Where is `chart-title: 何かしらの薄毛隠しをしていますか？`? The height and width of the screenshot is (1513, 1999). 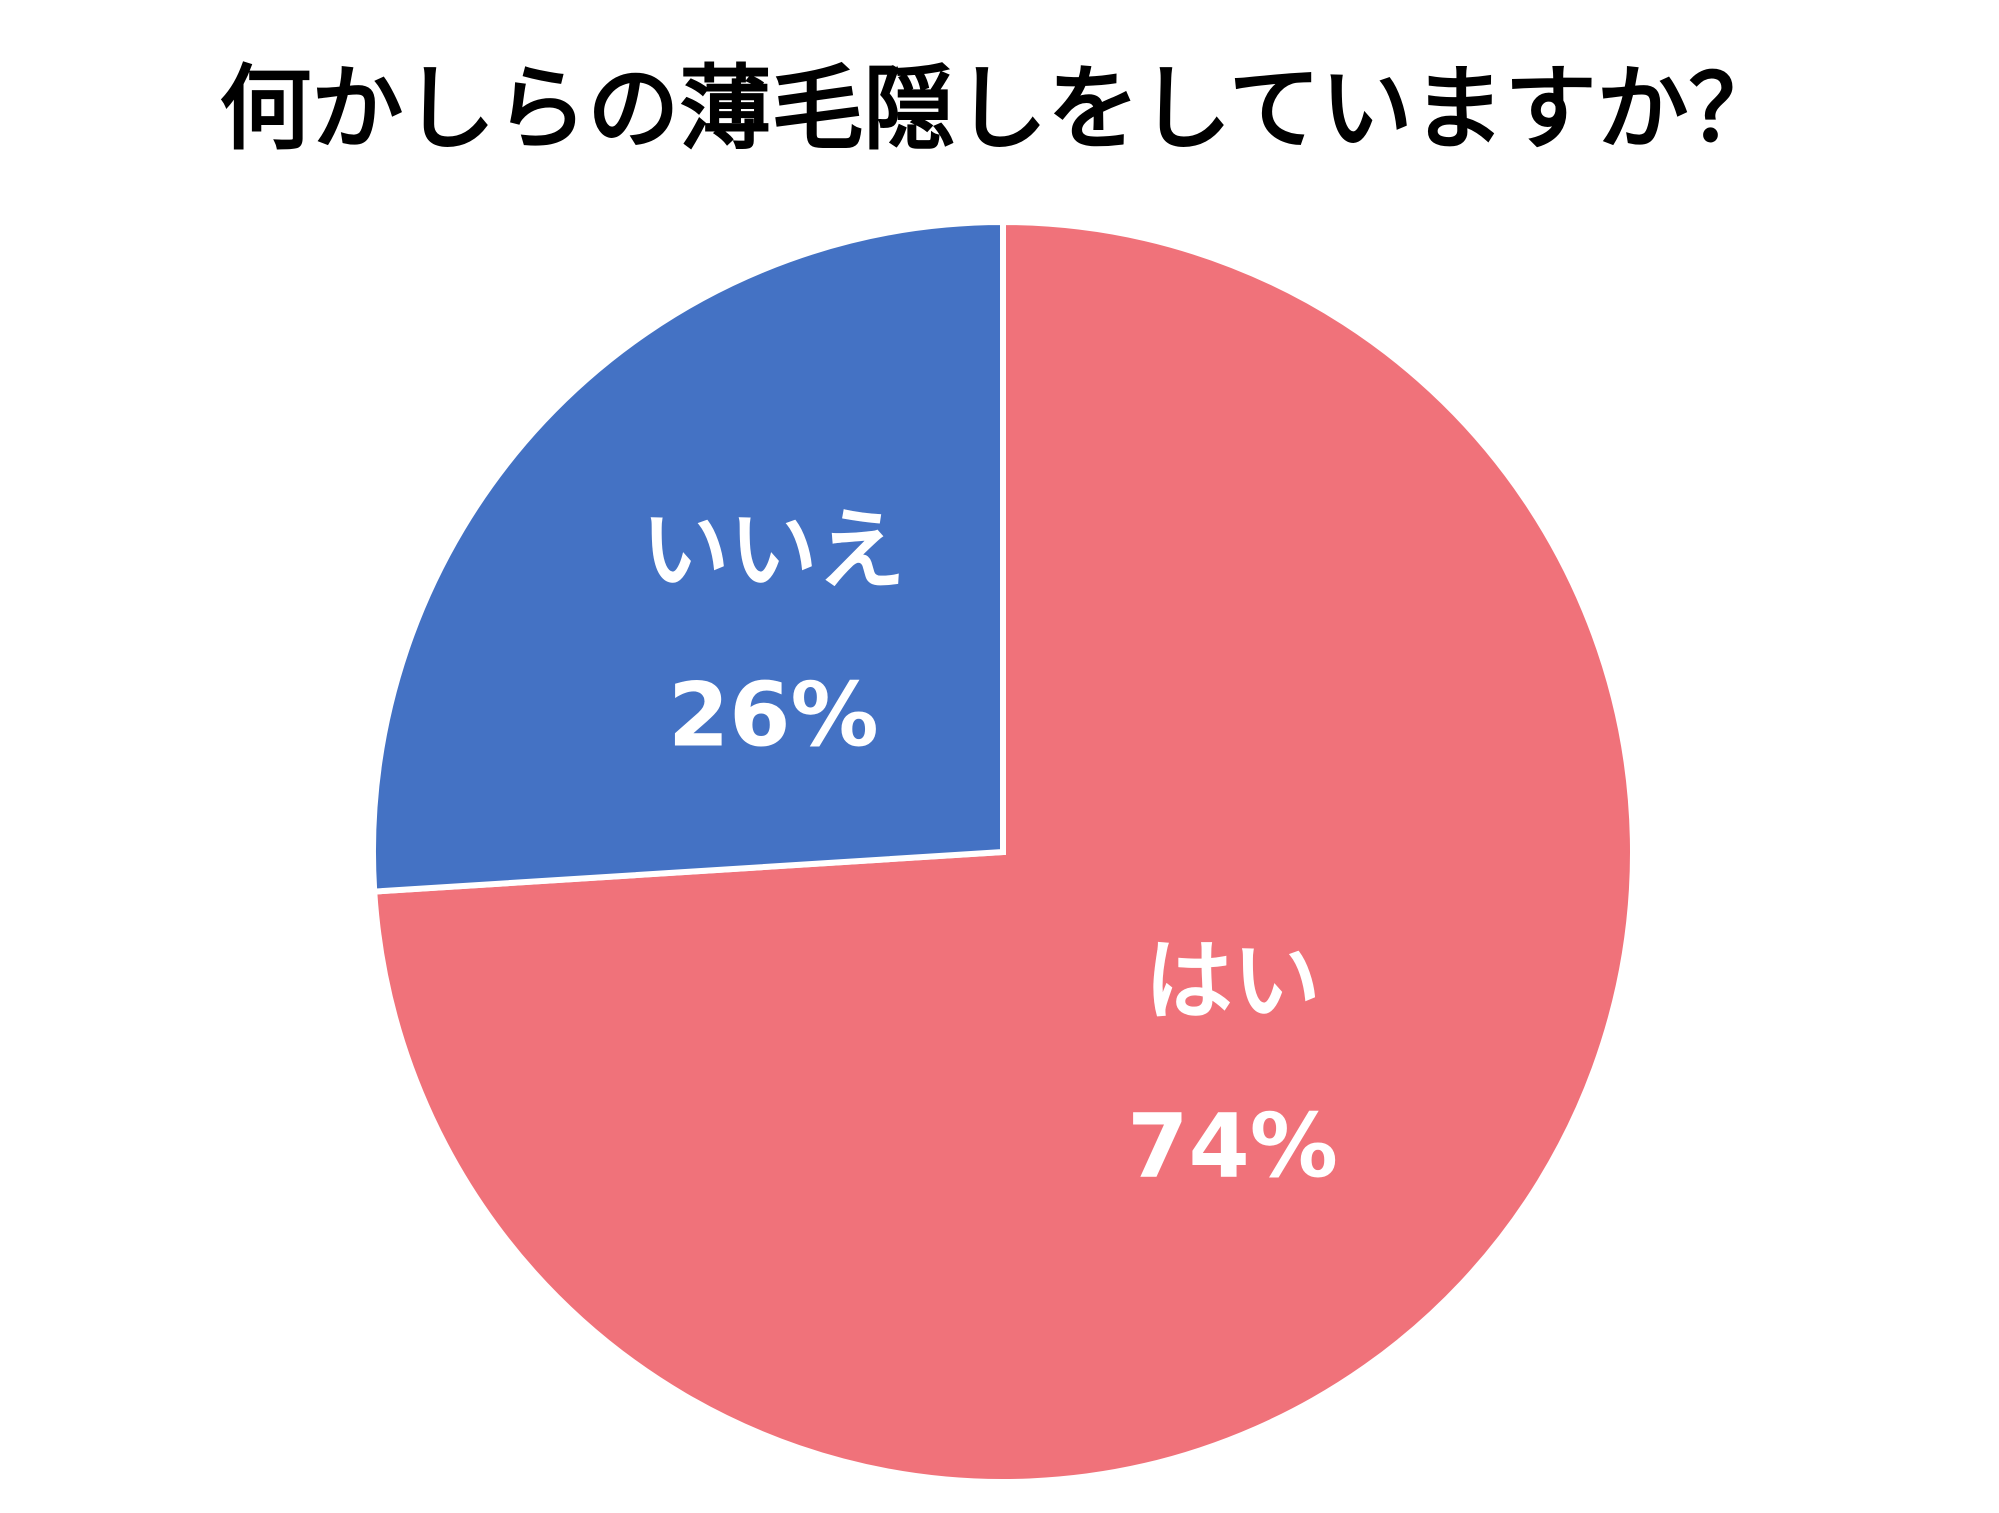
chart-title: 何かしらの薄毛隠しをしていますか？ is located at coordinates (999, 108).